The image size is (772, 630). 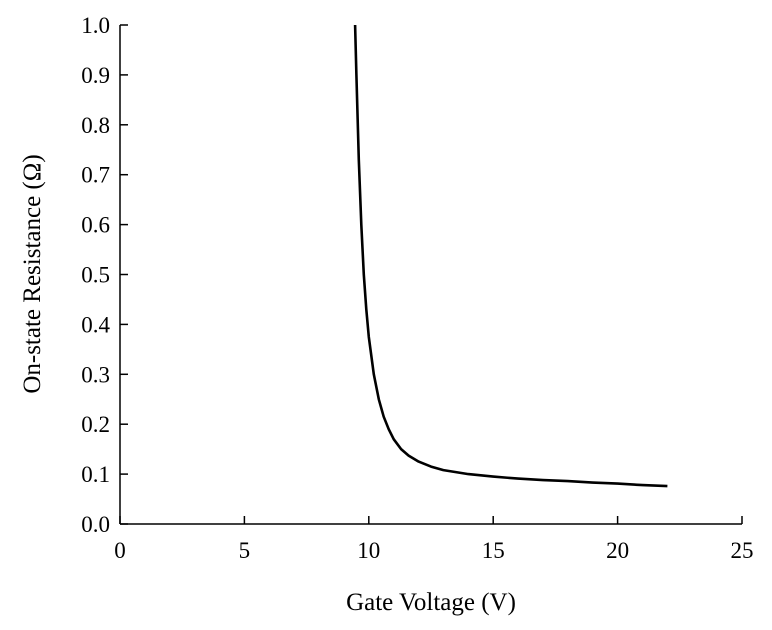 I want to click on x-axis-title: Gate Voltage (V), so click(x=431, y=602).